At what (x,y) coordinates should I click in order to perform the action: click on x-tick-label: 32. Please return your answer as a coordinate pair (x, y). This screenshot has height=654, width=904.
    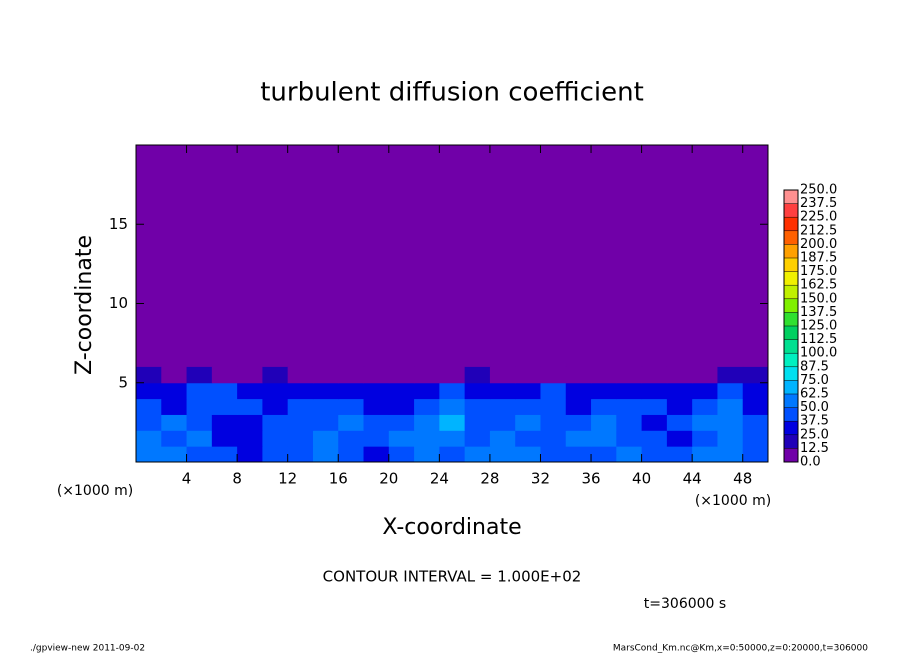
    Looking at the image, I should click on (540, 479).